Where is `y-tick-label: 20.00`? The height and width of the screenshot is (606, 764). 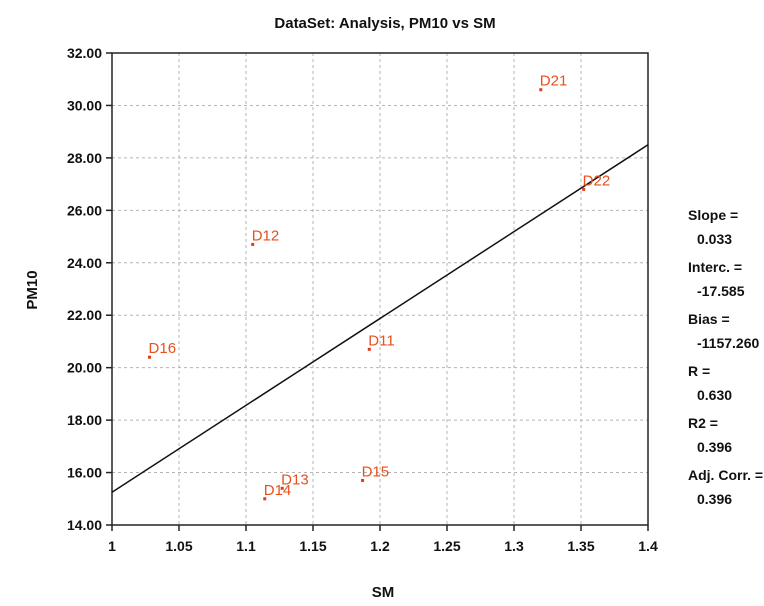 y-tick-label: 20.00 is located at coordinates (84, 368).